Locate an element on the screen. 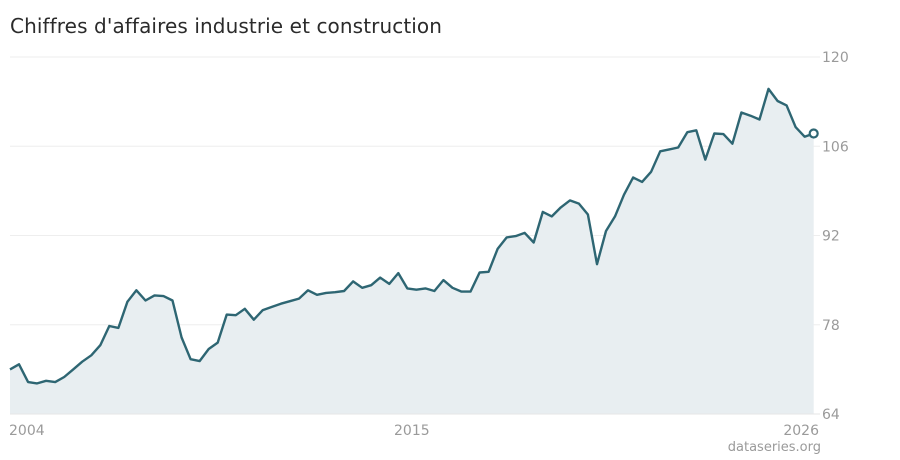 The height and width of the screenshot is (460, 900). source-label: dataseries.org is located at coordinates (774, 447).